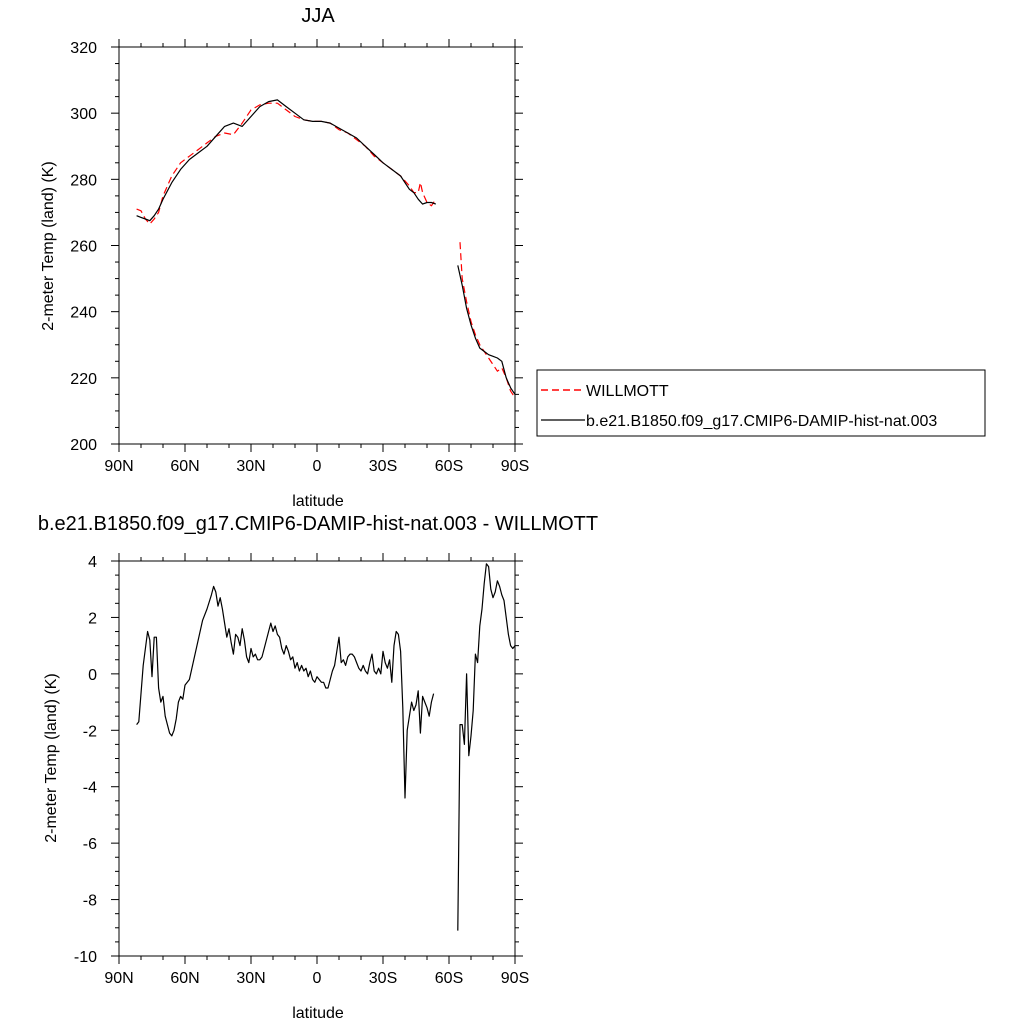 This screenshot has width=1024, height=1024. I want to click on y-tick-label: 200, so click(83, 445).